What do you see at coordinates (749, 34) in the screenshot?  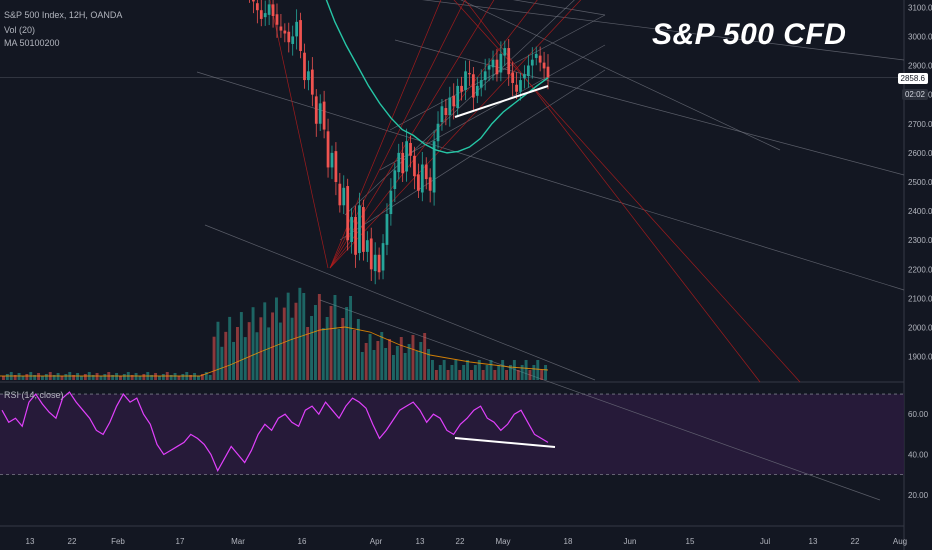 I see `chart-watermark: S&P 500 CFD` at bounding box center [749, 34].